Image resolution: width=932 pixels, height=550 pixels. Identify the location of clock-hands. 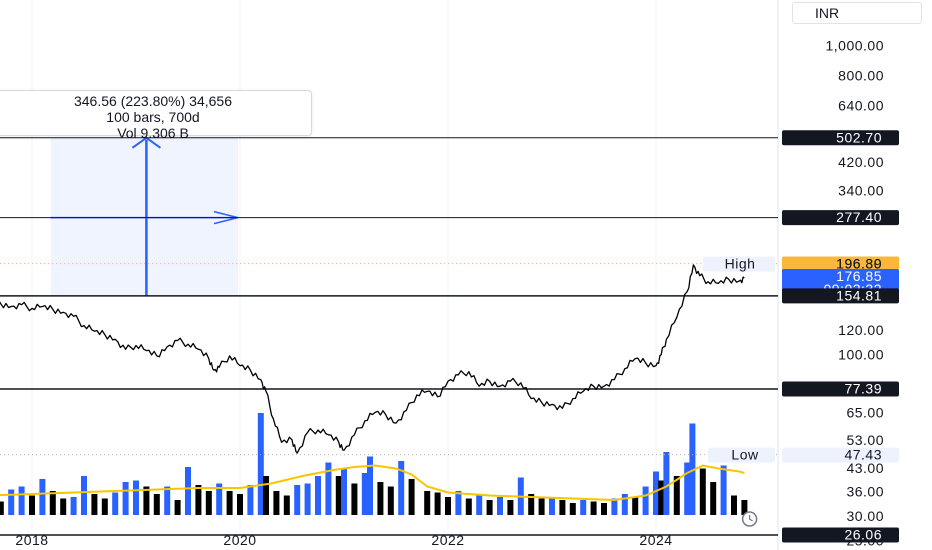
(750, 518).